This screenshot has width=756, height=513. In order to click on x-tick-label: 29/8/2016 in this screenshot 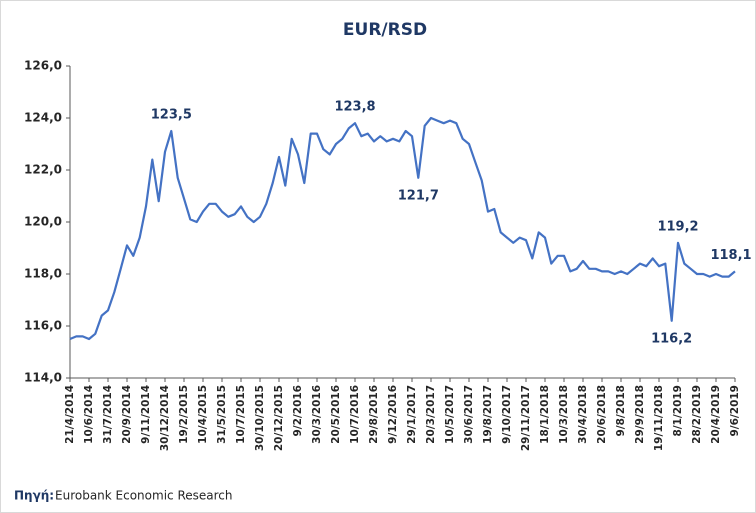, I will do `click(374, 414)`.